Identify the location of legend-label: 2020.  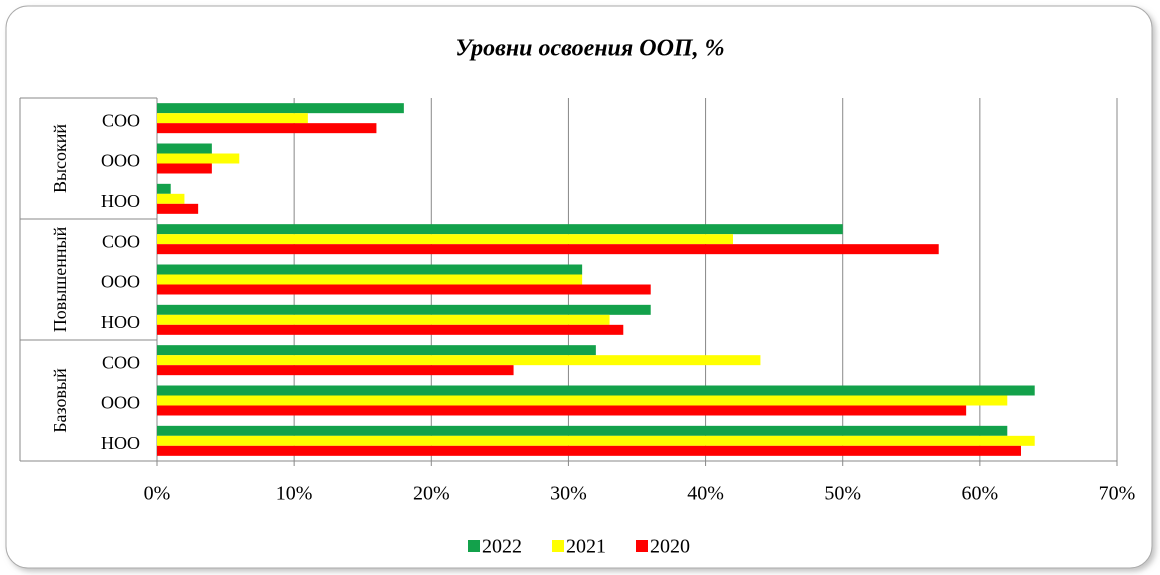
(670, 547).